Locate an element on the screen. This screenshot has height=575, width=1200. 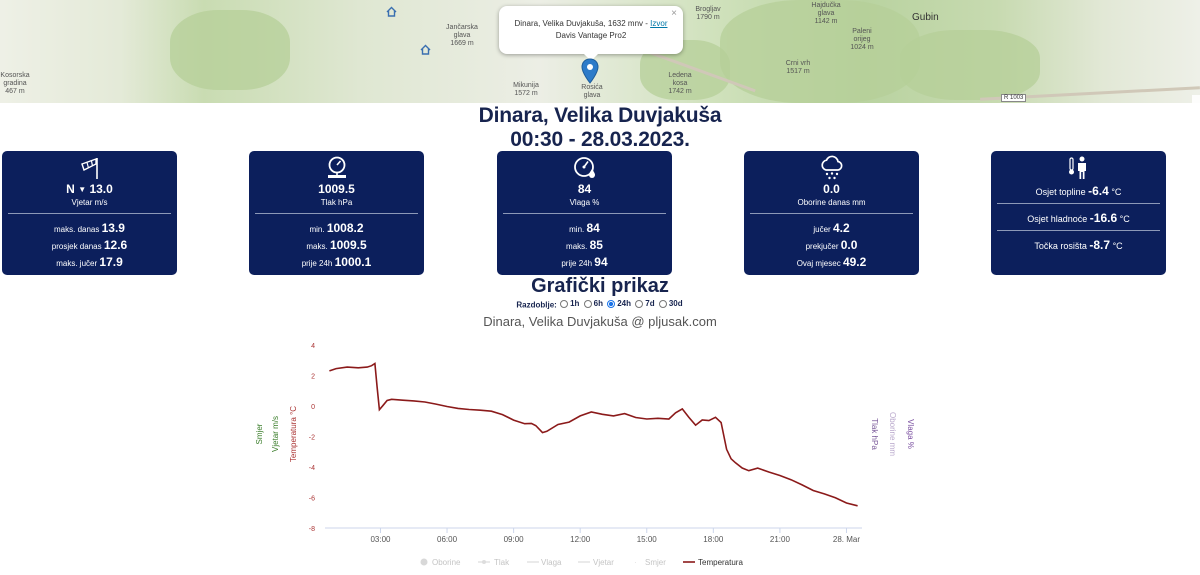
stat-value: 4.2 is located at coordinates (841, 228).